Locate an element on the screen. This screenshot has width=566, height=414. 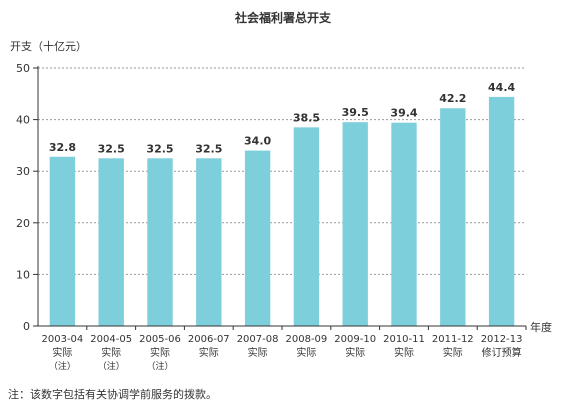
data-label-2010-11: 39.4 is located at coordinates (403, 113).